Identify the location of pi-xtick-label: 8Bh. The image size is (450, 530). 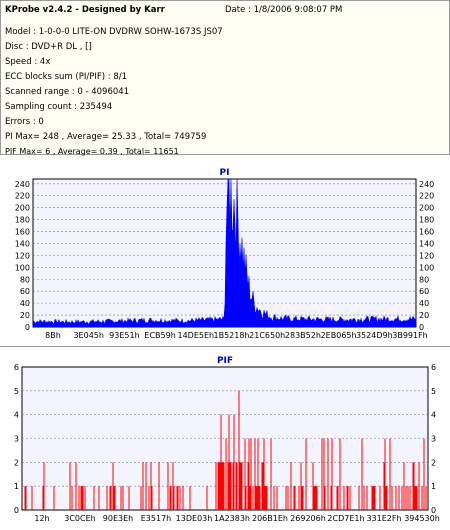
(53, 335).